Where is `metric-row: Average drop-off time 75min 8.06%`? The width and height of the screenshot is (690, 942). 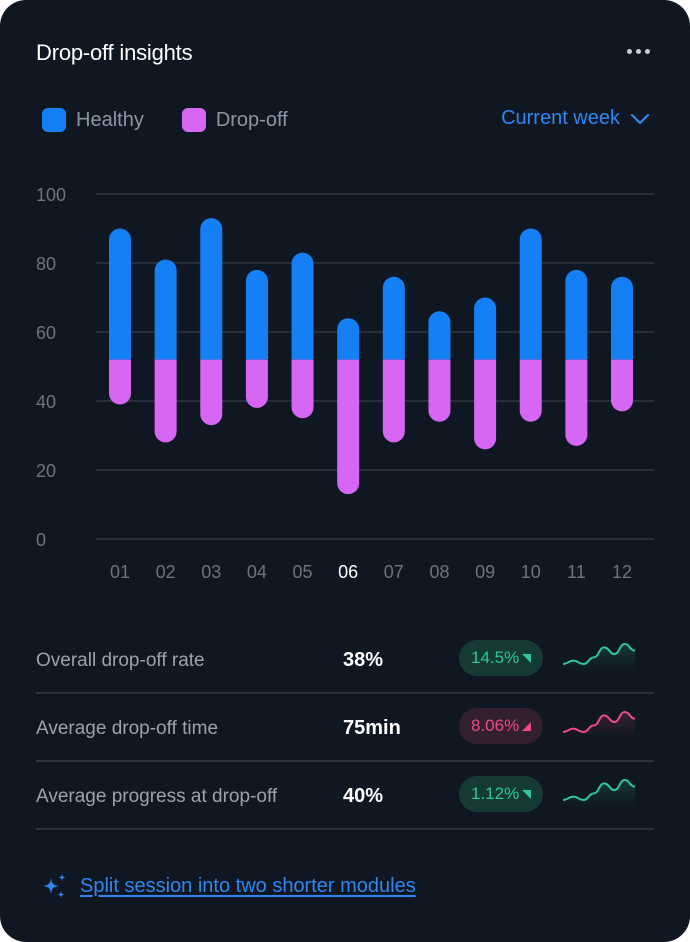
metric-row: Average drop-off time 75min 8.06% is located at coordinates (345, 728).